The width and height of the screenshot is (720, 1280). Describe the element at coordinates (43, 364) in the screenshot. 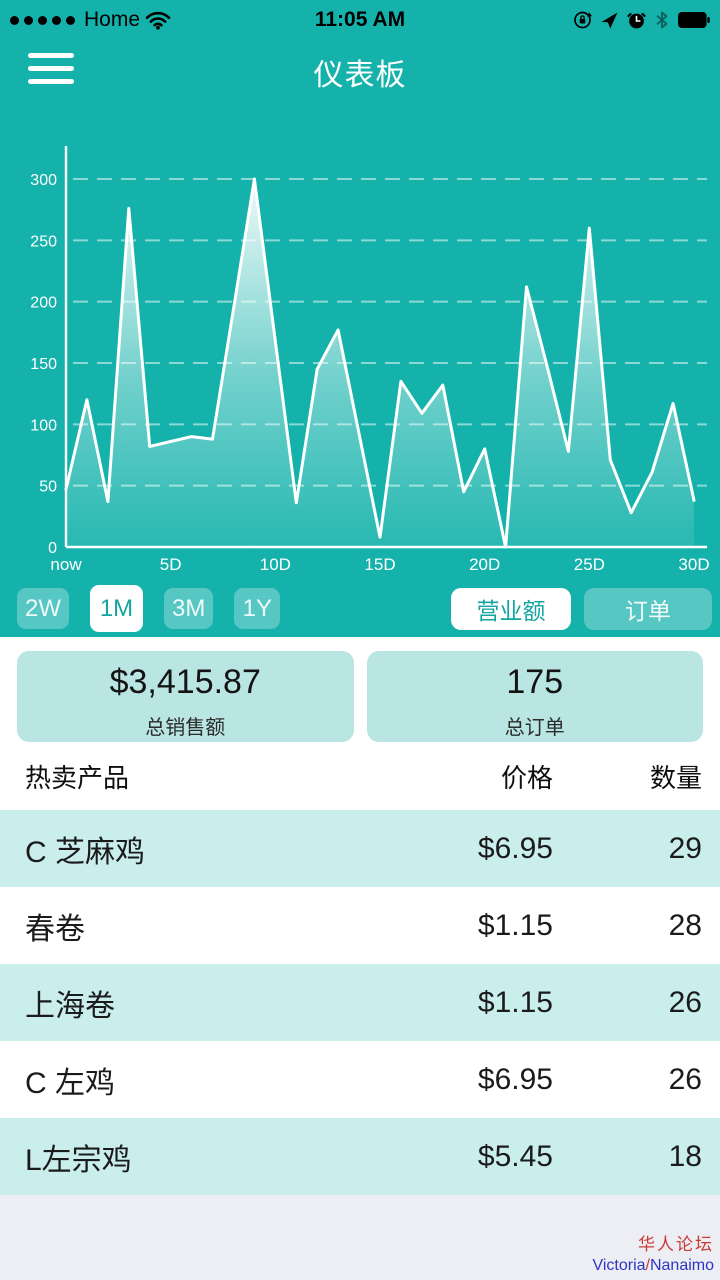

I see `svg-text: 150` at that location.